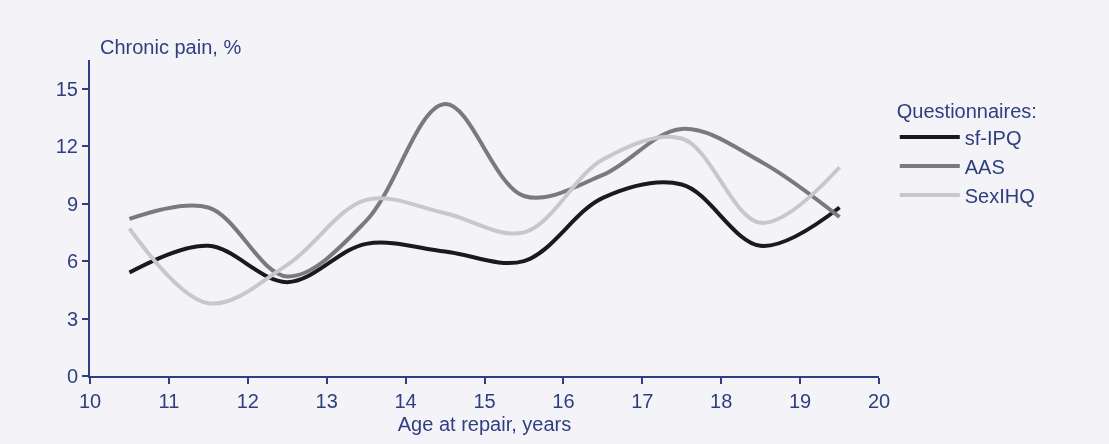  What do you see at coordinates (326, 401) in the screenshot?
I see `x-tick-label: 13` at bounding box center [326, 401].